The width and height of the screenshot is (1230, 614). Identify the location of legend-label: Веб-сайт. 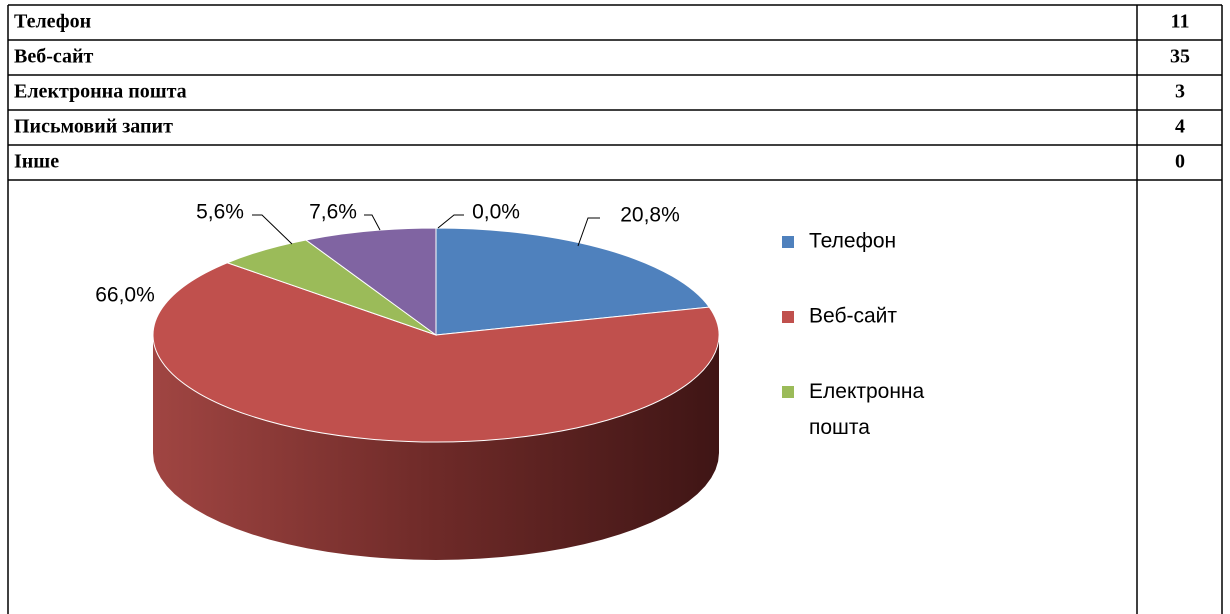
(853, 316).